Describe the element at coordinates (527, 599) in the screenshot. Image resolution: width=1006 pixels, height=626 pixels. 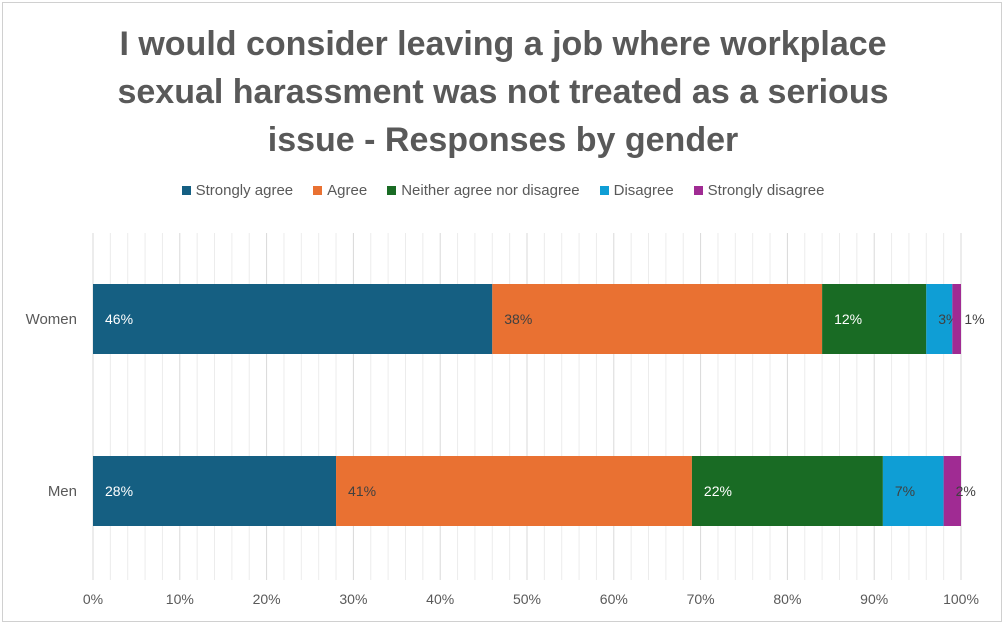
I see `x-tick-label: 50%` at that location.